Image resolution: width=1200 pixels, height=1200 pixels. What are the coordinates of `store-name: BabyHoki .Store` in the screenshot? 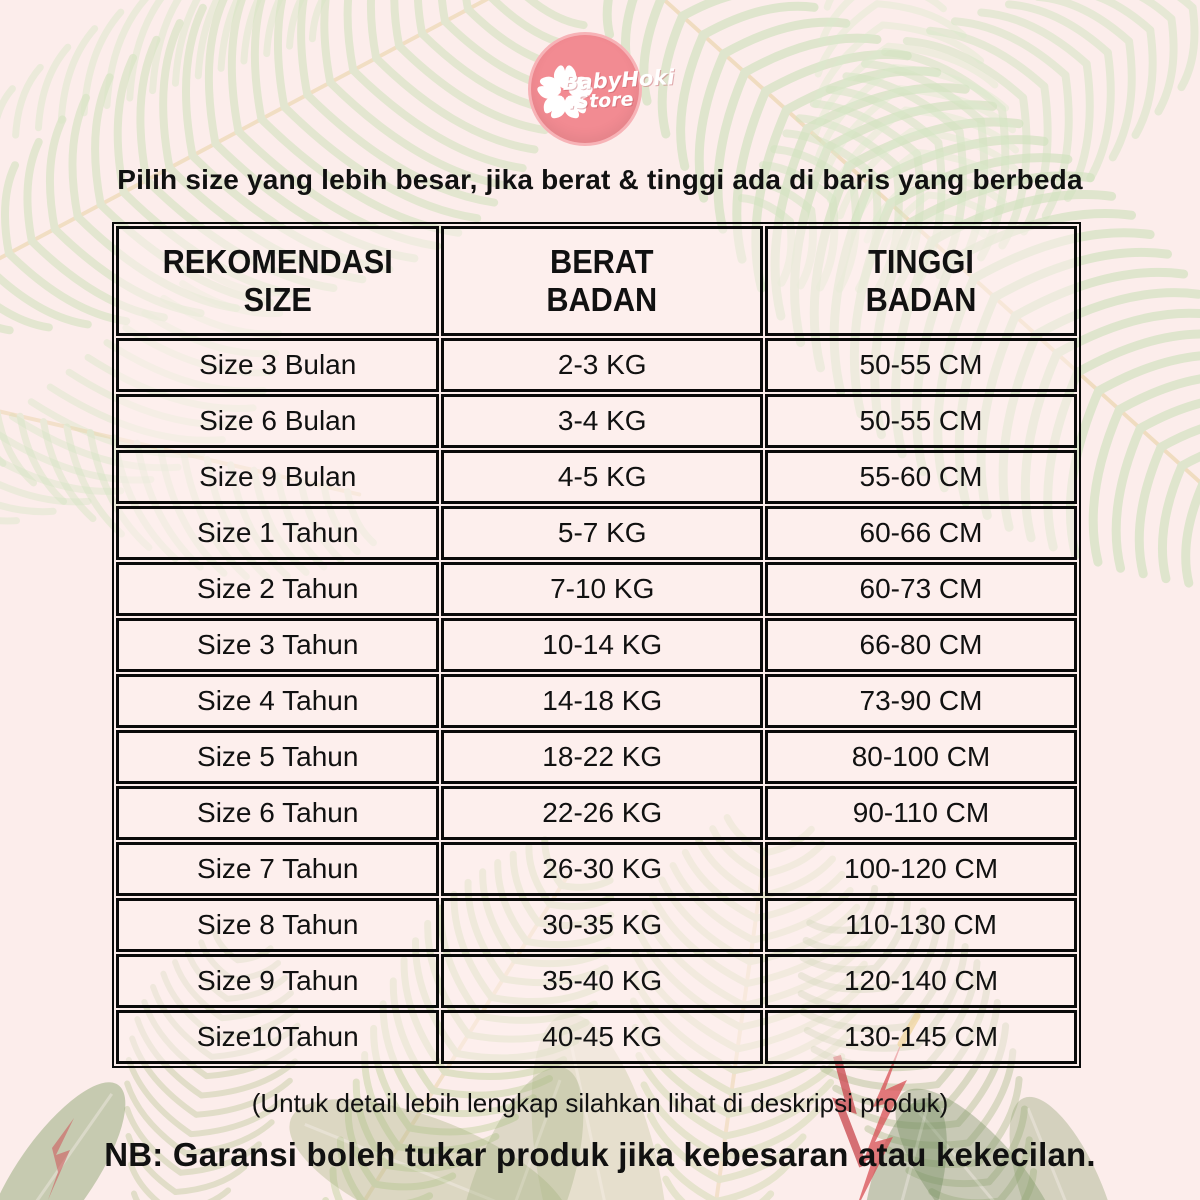 It's located at (618, 90).